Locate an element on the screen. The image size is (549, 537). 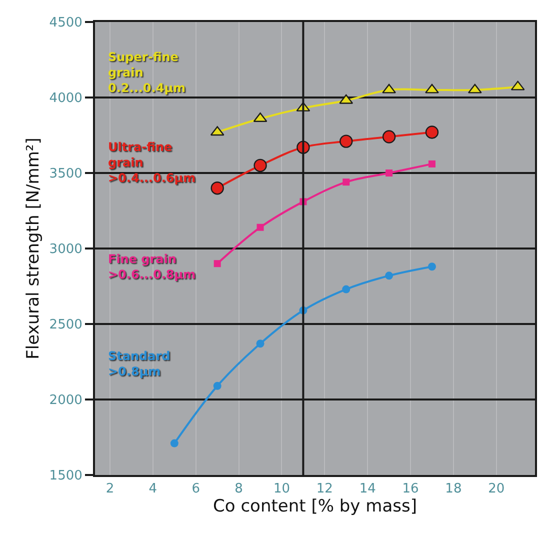
x-tick-label: 14 is located at coordinates (367, 489).